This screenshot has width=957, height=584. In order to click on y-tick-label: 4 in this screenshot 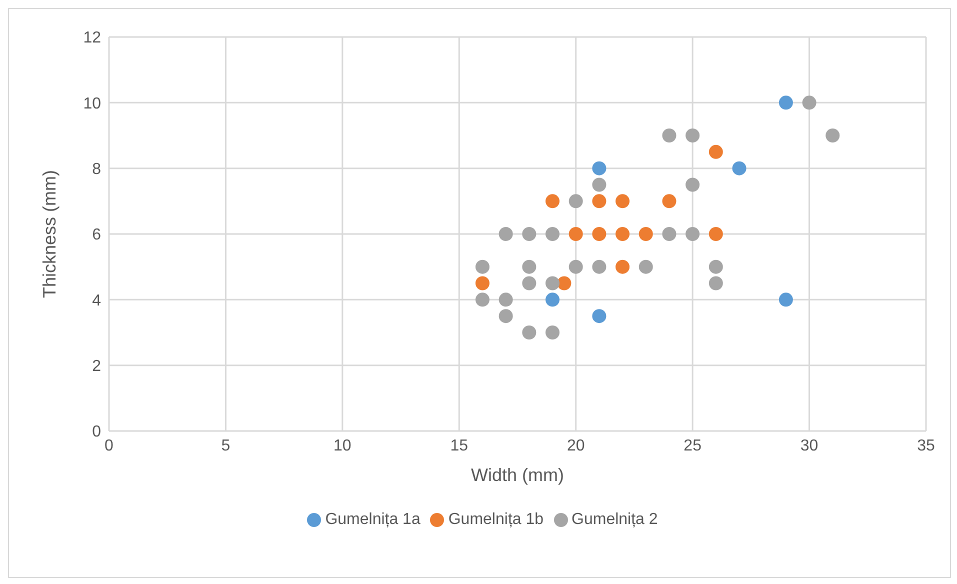, I will do `click(97, 301)`.